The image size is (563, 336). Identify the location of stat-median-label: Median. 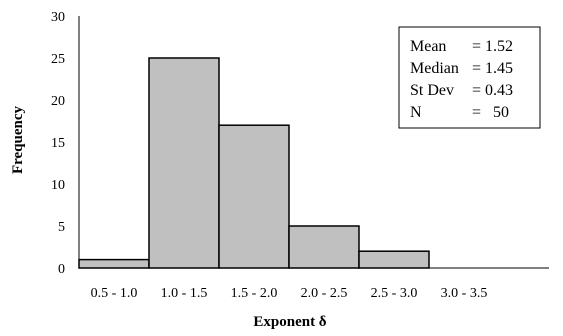
(434, 68).